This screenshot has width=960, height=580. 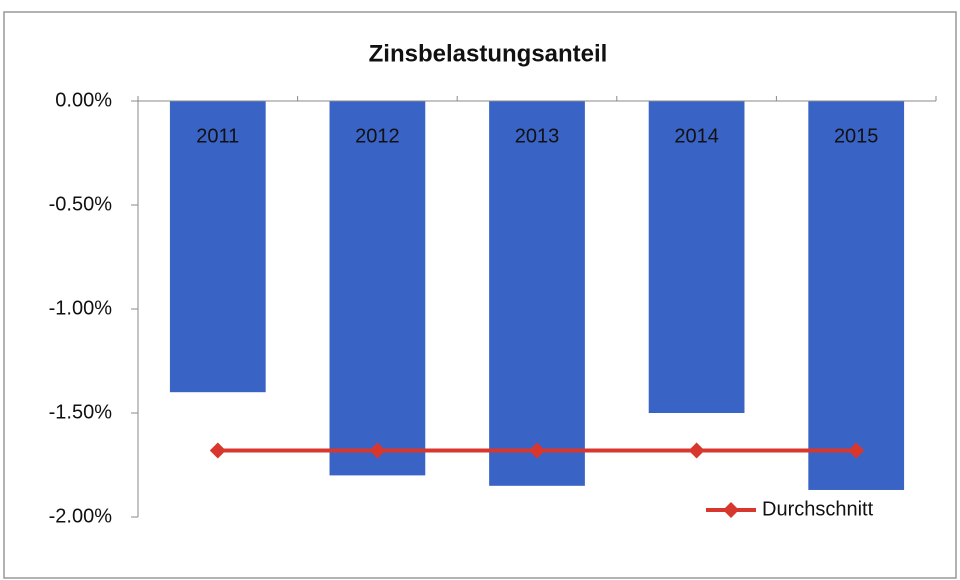 What do you see at coordinates (81, 516) in the screenshot?
I see `y-tick-label: -2.00%` at bounding box center [81, 516].